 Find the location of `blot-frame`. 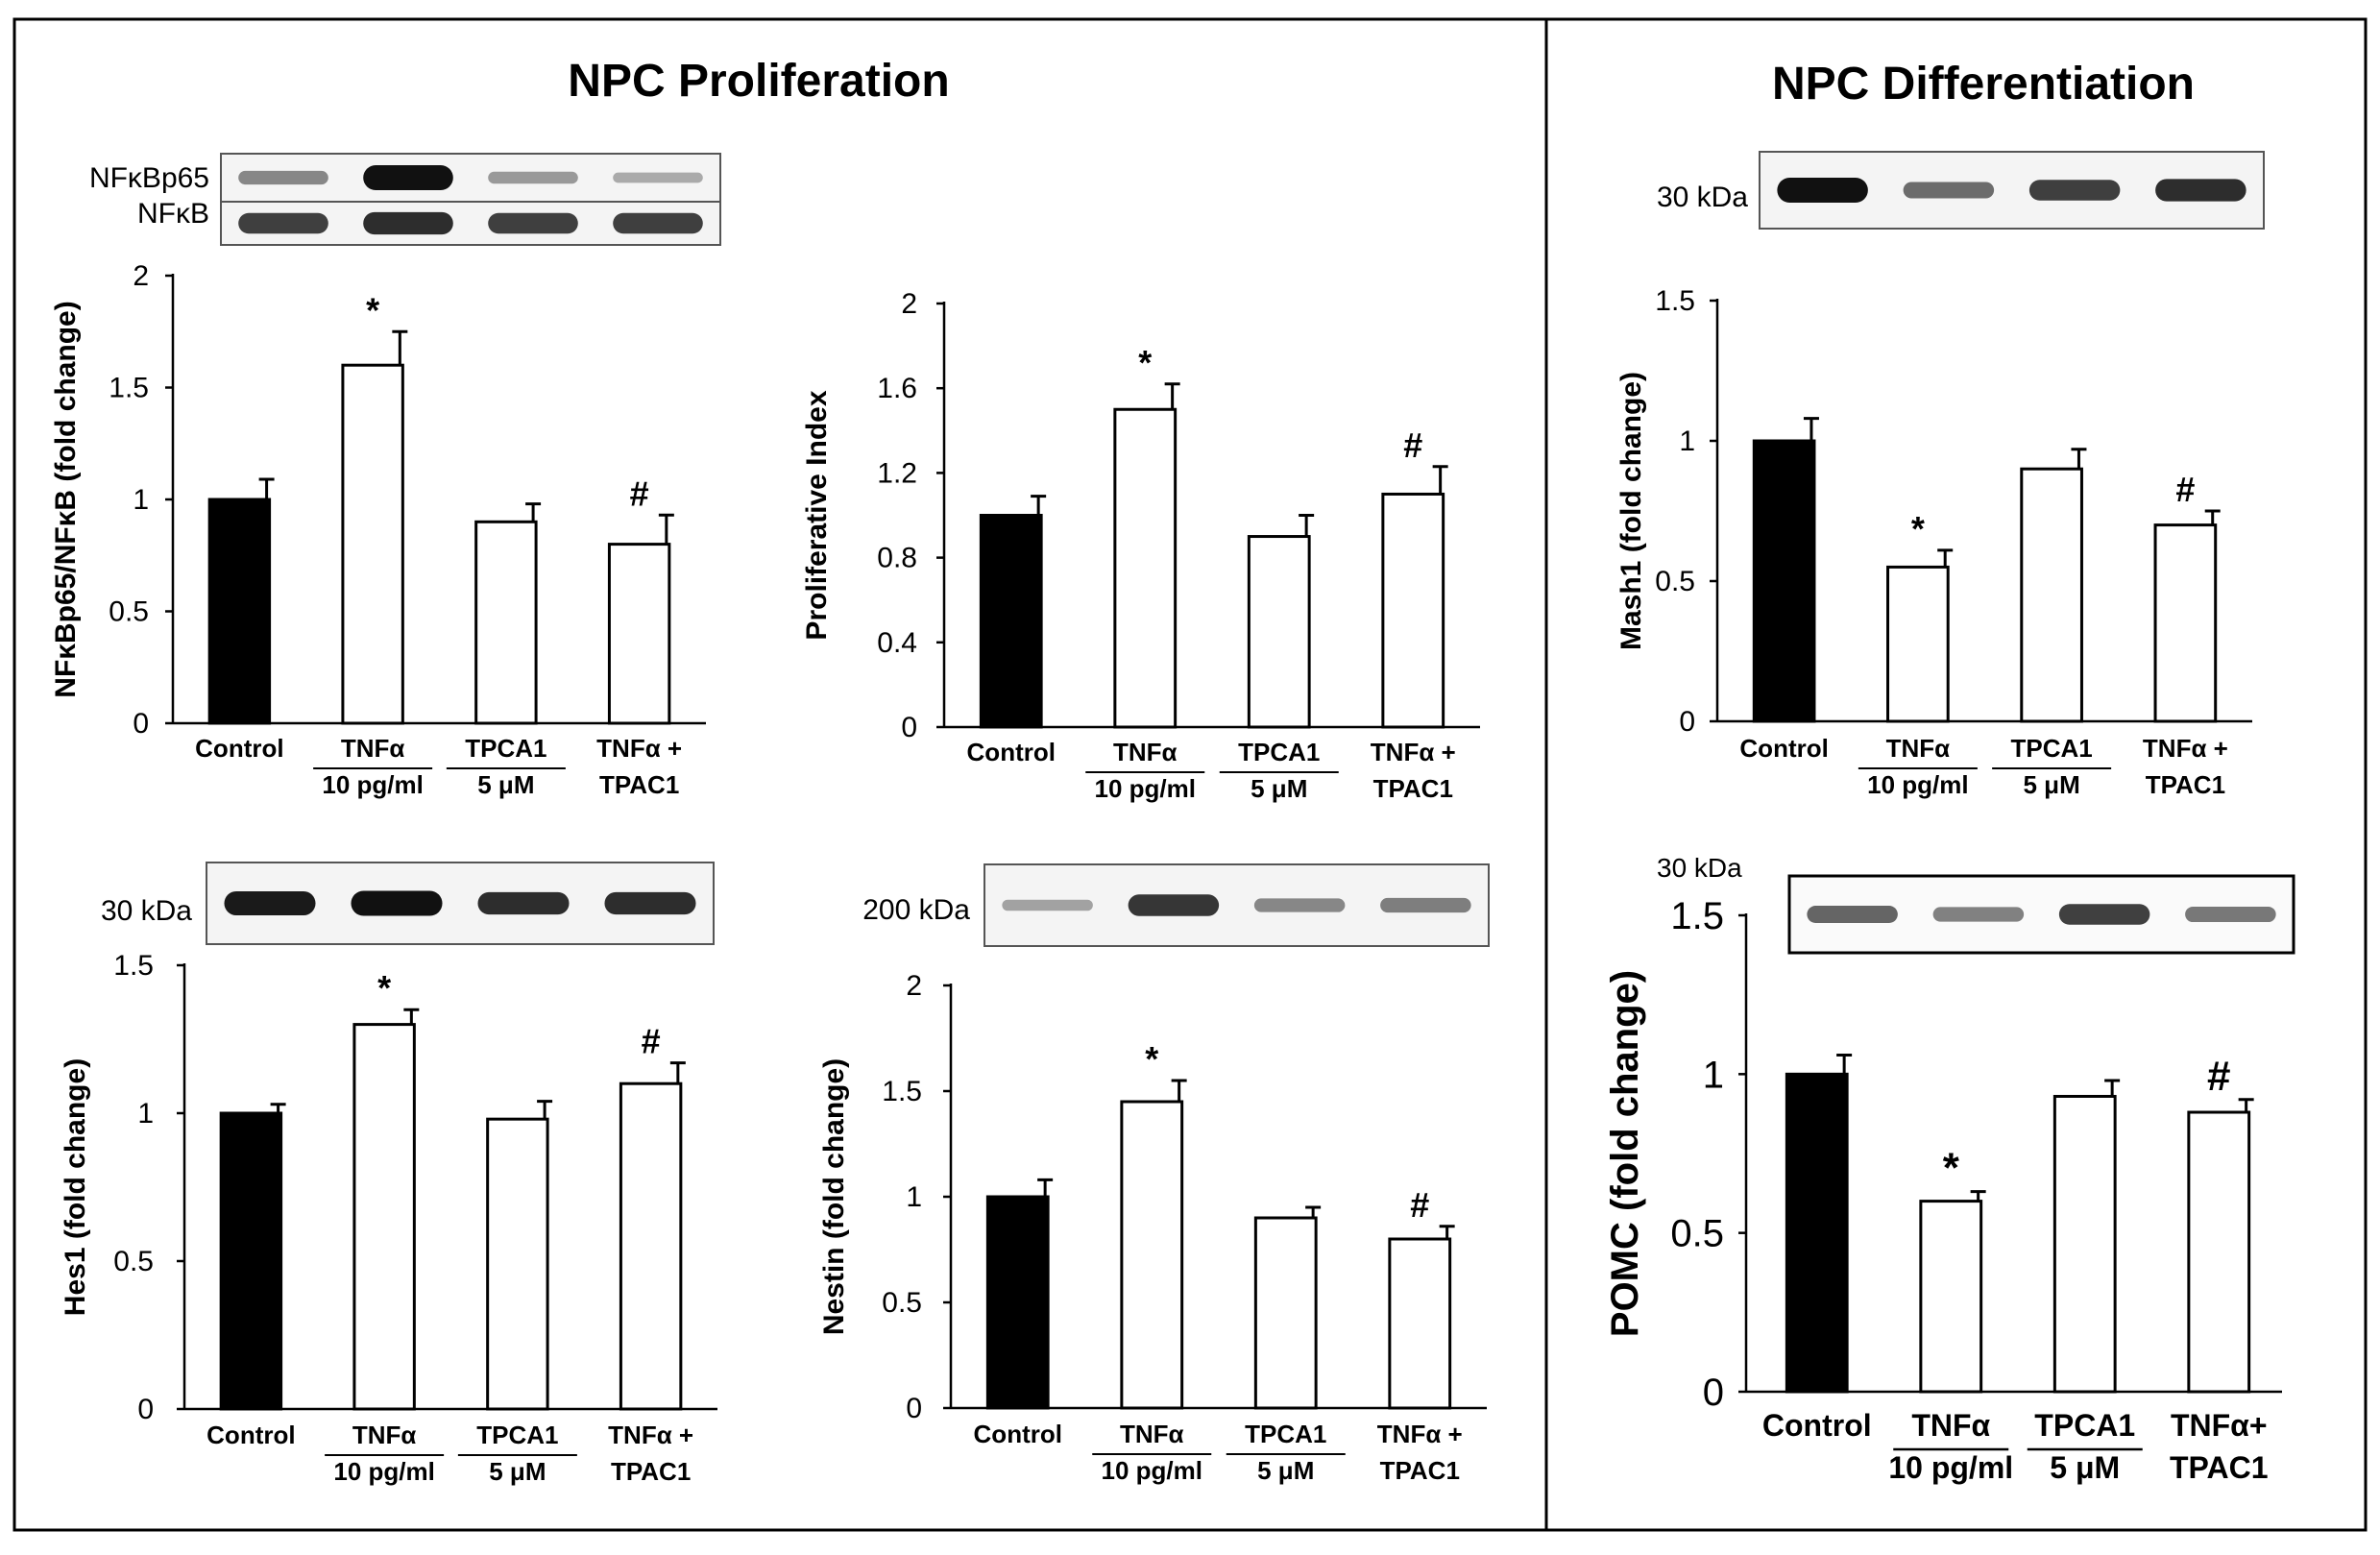

blot-frame is located at coordinates (471, 178).